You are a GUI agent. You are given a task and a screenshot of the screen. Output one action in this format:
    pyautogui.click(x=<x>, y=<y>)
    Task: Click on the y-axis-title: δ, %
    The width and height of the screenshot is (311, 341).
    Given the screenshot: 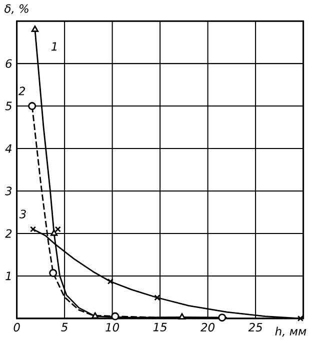 What is the action you would take?
    pyautogui.click(x=16, y=9)
    